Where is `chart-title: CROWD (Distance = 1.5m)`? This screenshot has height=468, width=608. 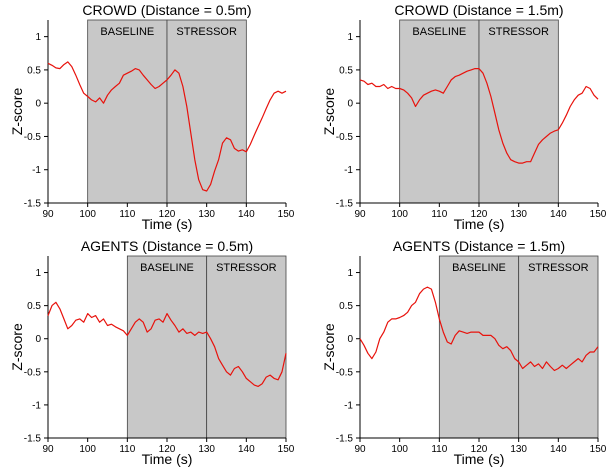
chart-title: CROWD (Distance = 1.5m) is located at coordinates (478, 10).